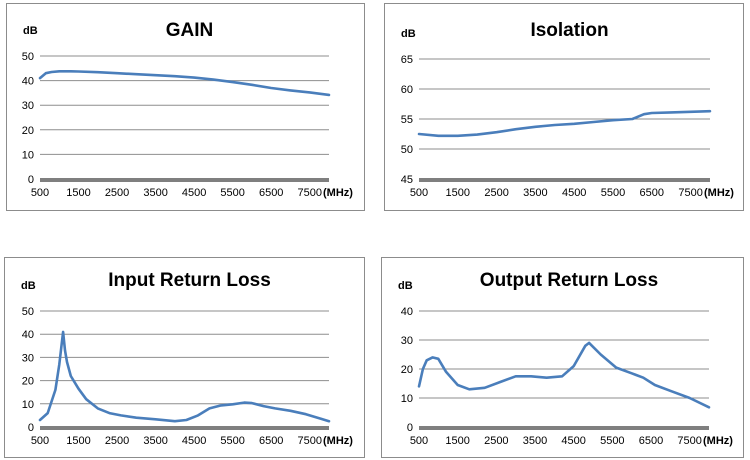 This screenshot has width=750, height=460. What do you see at coordinates (184, 428) in the screenshot?
I see `input-return-loss-x-axis` at bounding box center [184, 428].